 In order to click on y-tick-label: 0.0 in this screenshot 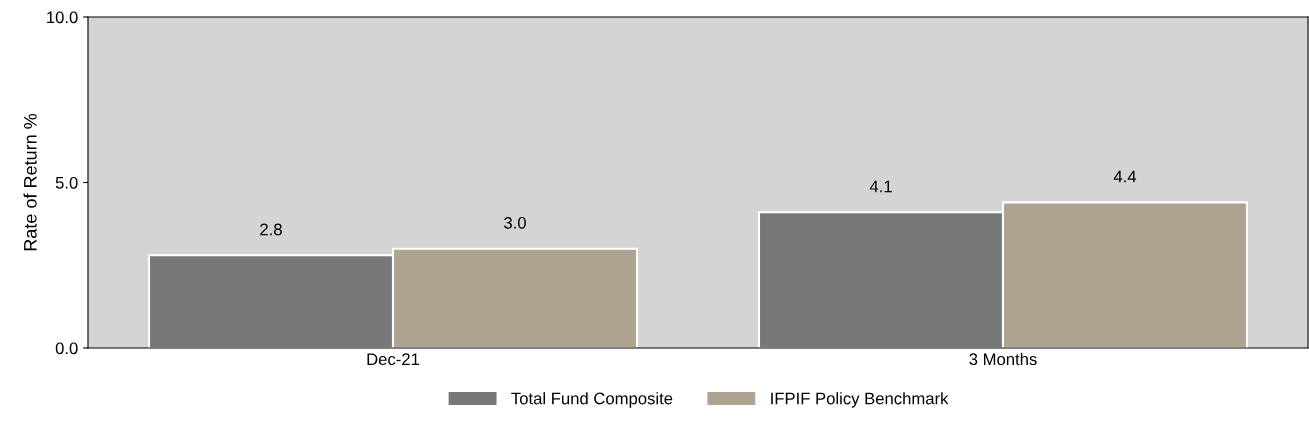, I will do `click(66, 348)`.